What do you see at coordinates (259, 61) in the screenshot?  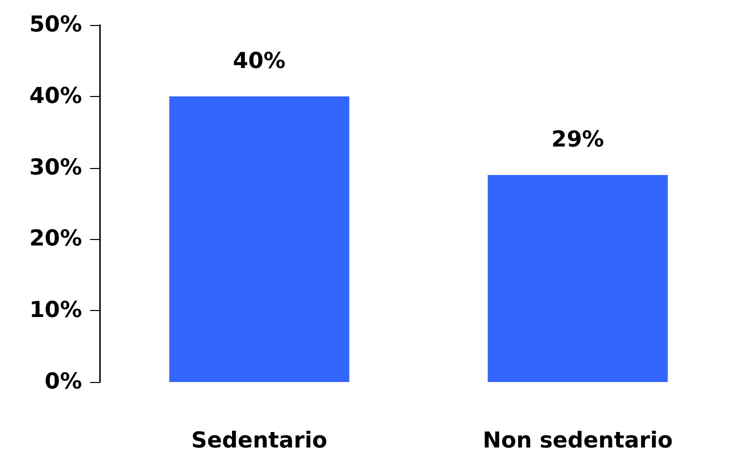 I see `data-label: 40%` at bounding box center [259, 61].